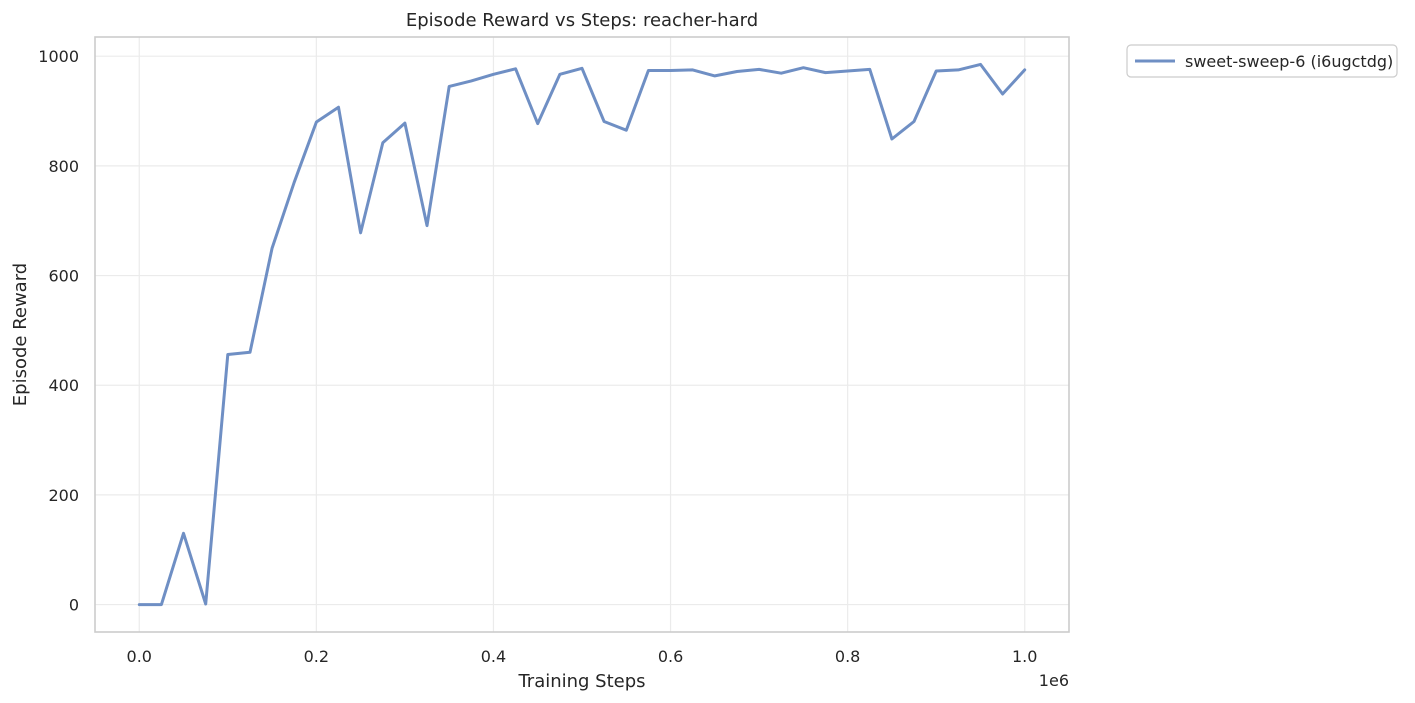 This screenshot has height=703, width=1415. Describe the element at coordinates (58, 56) in the screenshot. I see `y-tick-label: 1000` at that location.